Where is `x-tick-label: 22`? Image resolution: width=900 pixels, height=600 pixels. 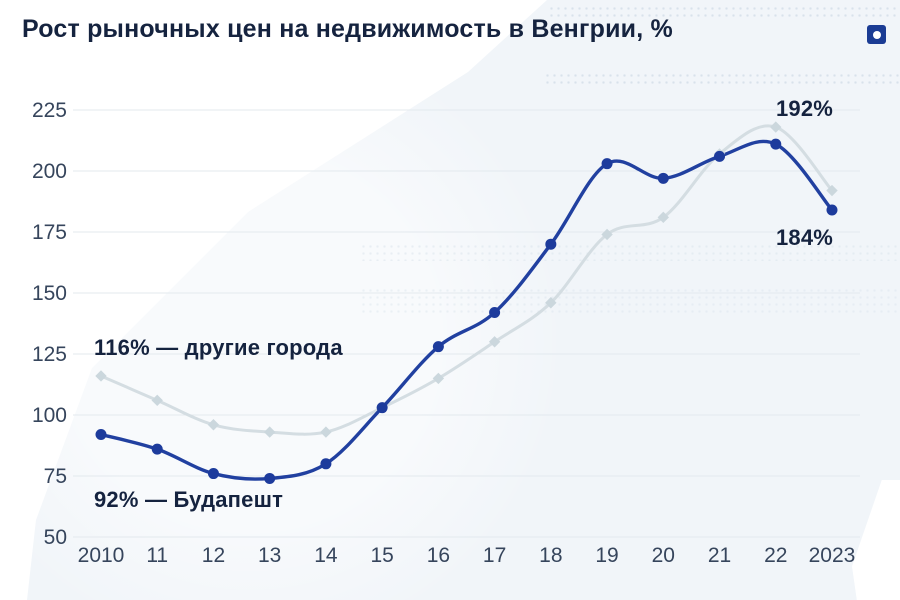 x-tick-label: 22 is located at coordinates (775, 555).